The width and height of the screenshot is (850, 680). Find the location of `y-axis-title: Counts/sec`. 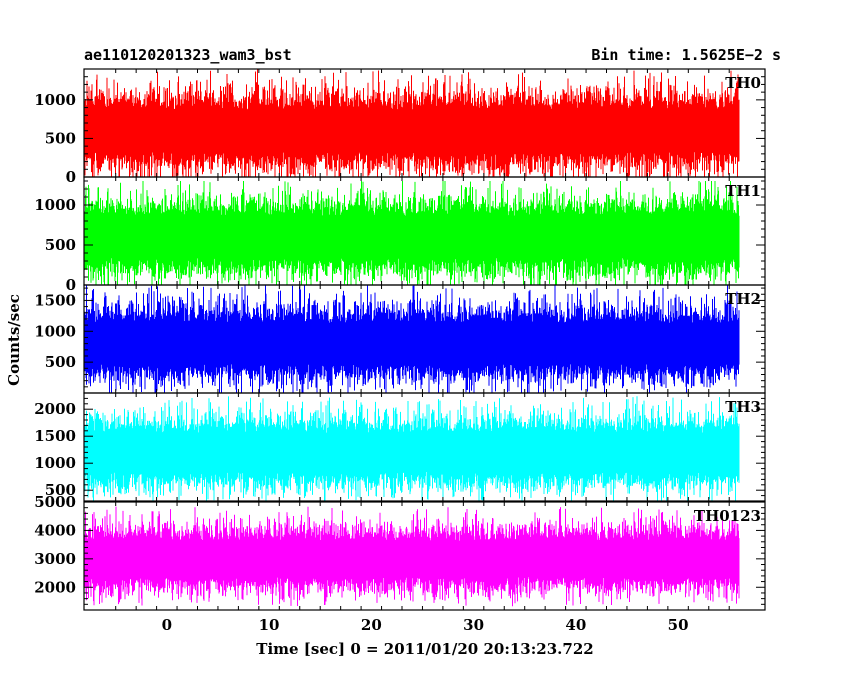

y-axis-title: Counts/sec is located at coordinates (14, 340).